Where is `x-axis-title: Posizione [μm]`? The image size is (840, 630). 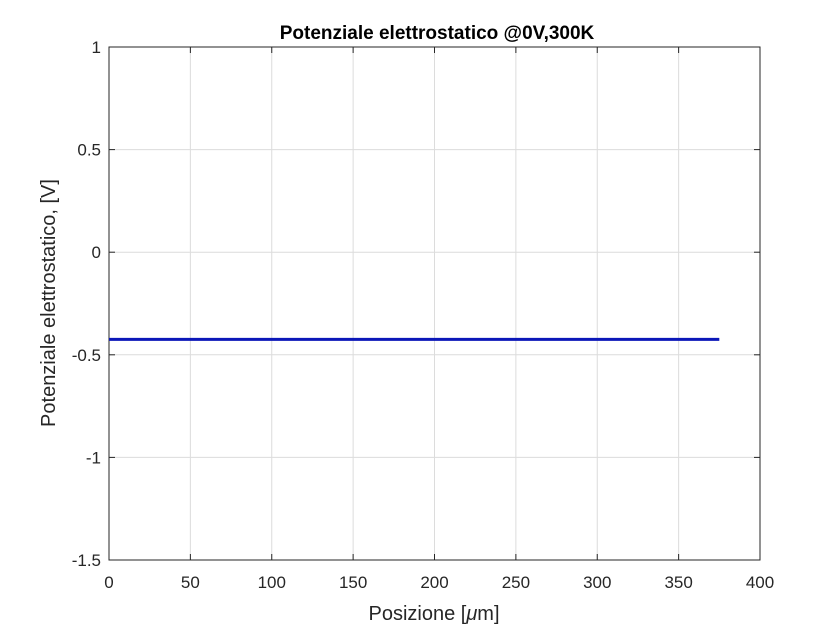 x-axis-title: Posizione [μm] is located at coordinates (433, 614).